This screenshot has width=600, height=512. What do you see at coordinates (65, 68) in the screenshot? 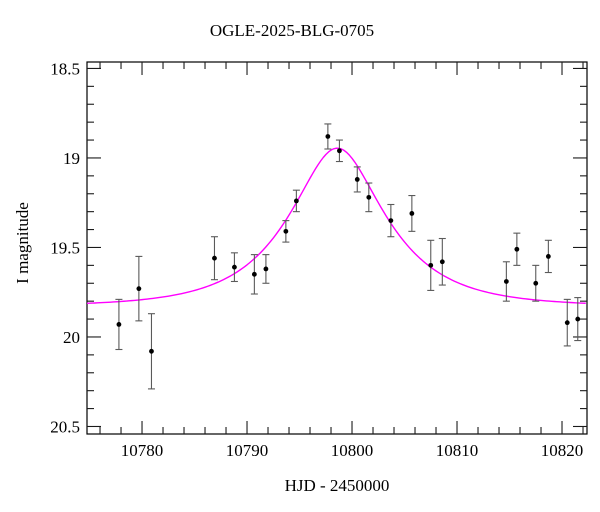
I see `y-tick-label: 18.5` at bounding box center [65, 68].